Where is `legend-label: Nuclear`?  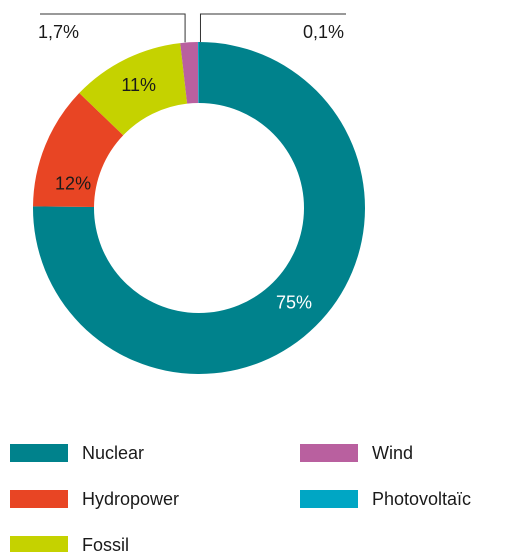 legend-label: Nuclear is located at coordinates (113, 453).